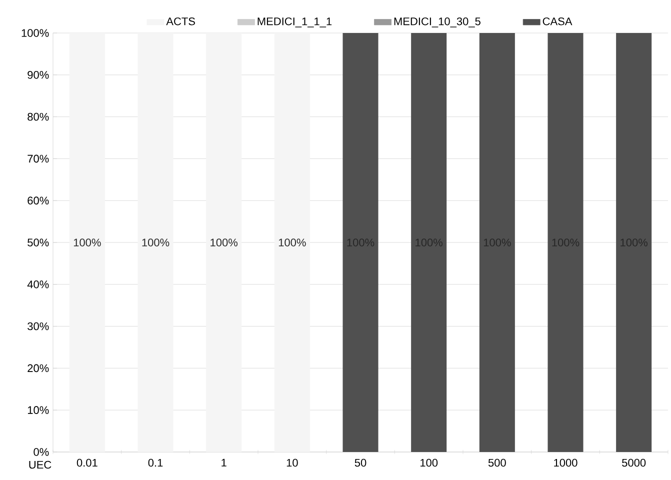 The height and width of the screenshot is (480, 671). What do you see at coordinates (38, 74) in the screenshot?
I see `y-tick-label: 90%` at bounding box center [38, 74].